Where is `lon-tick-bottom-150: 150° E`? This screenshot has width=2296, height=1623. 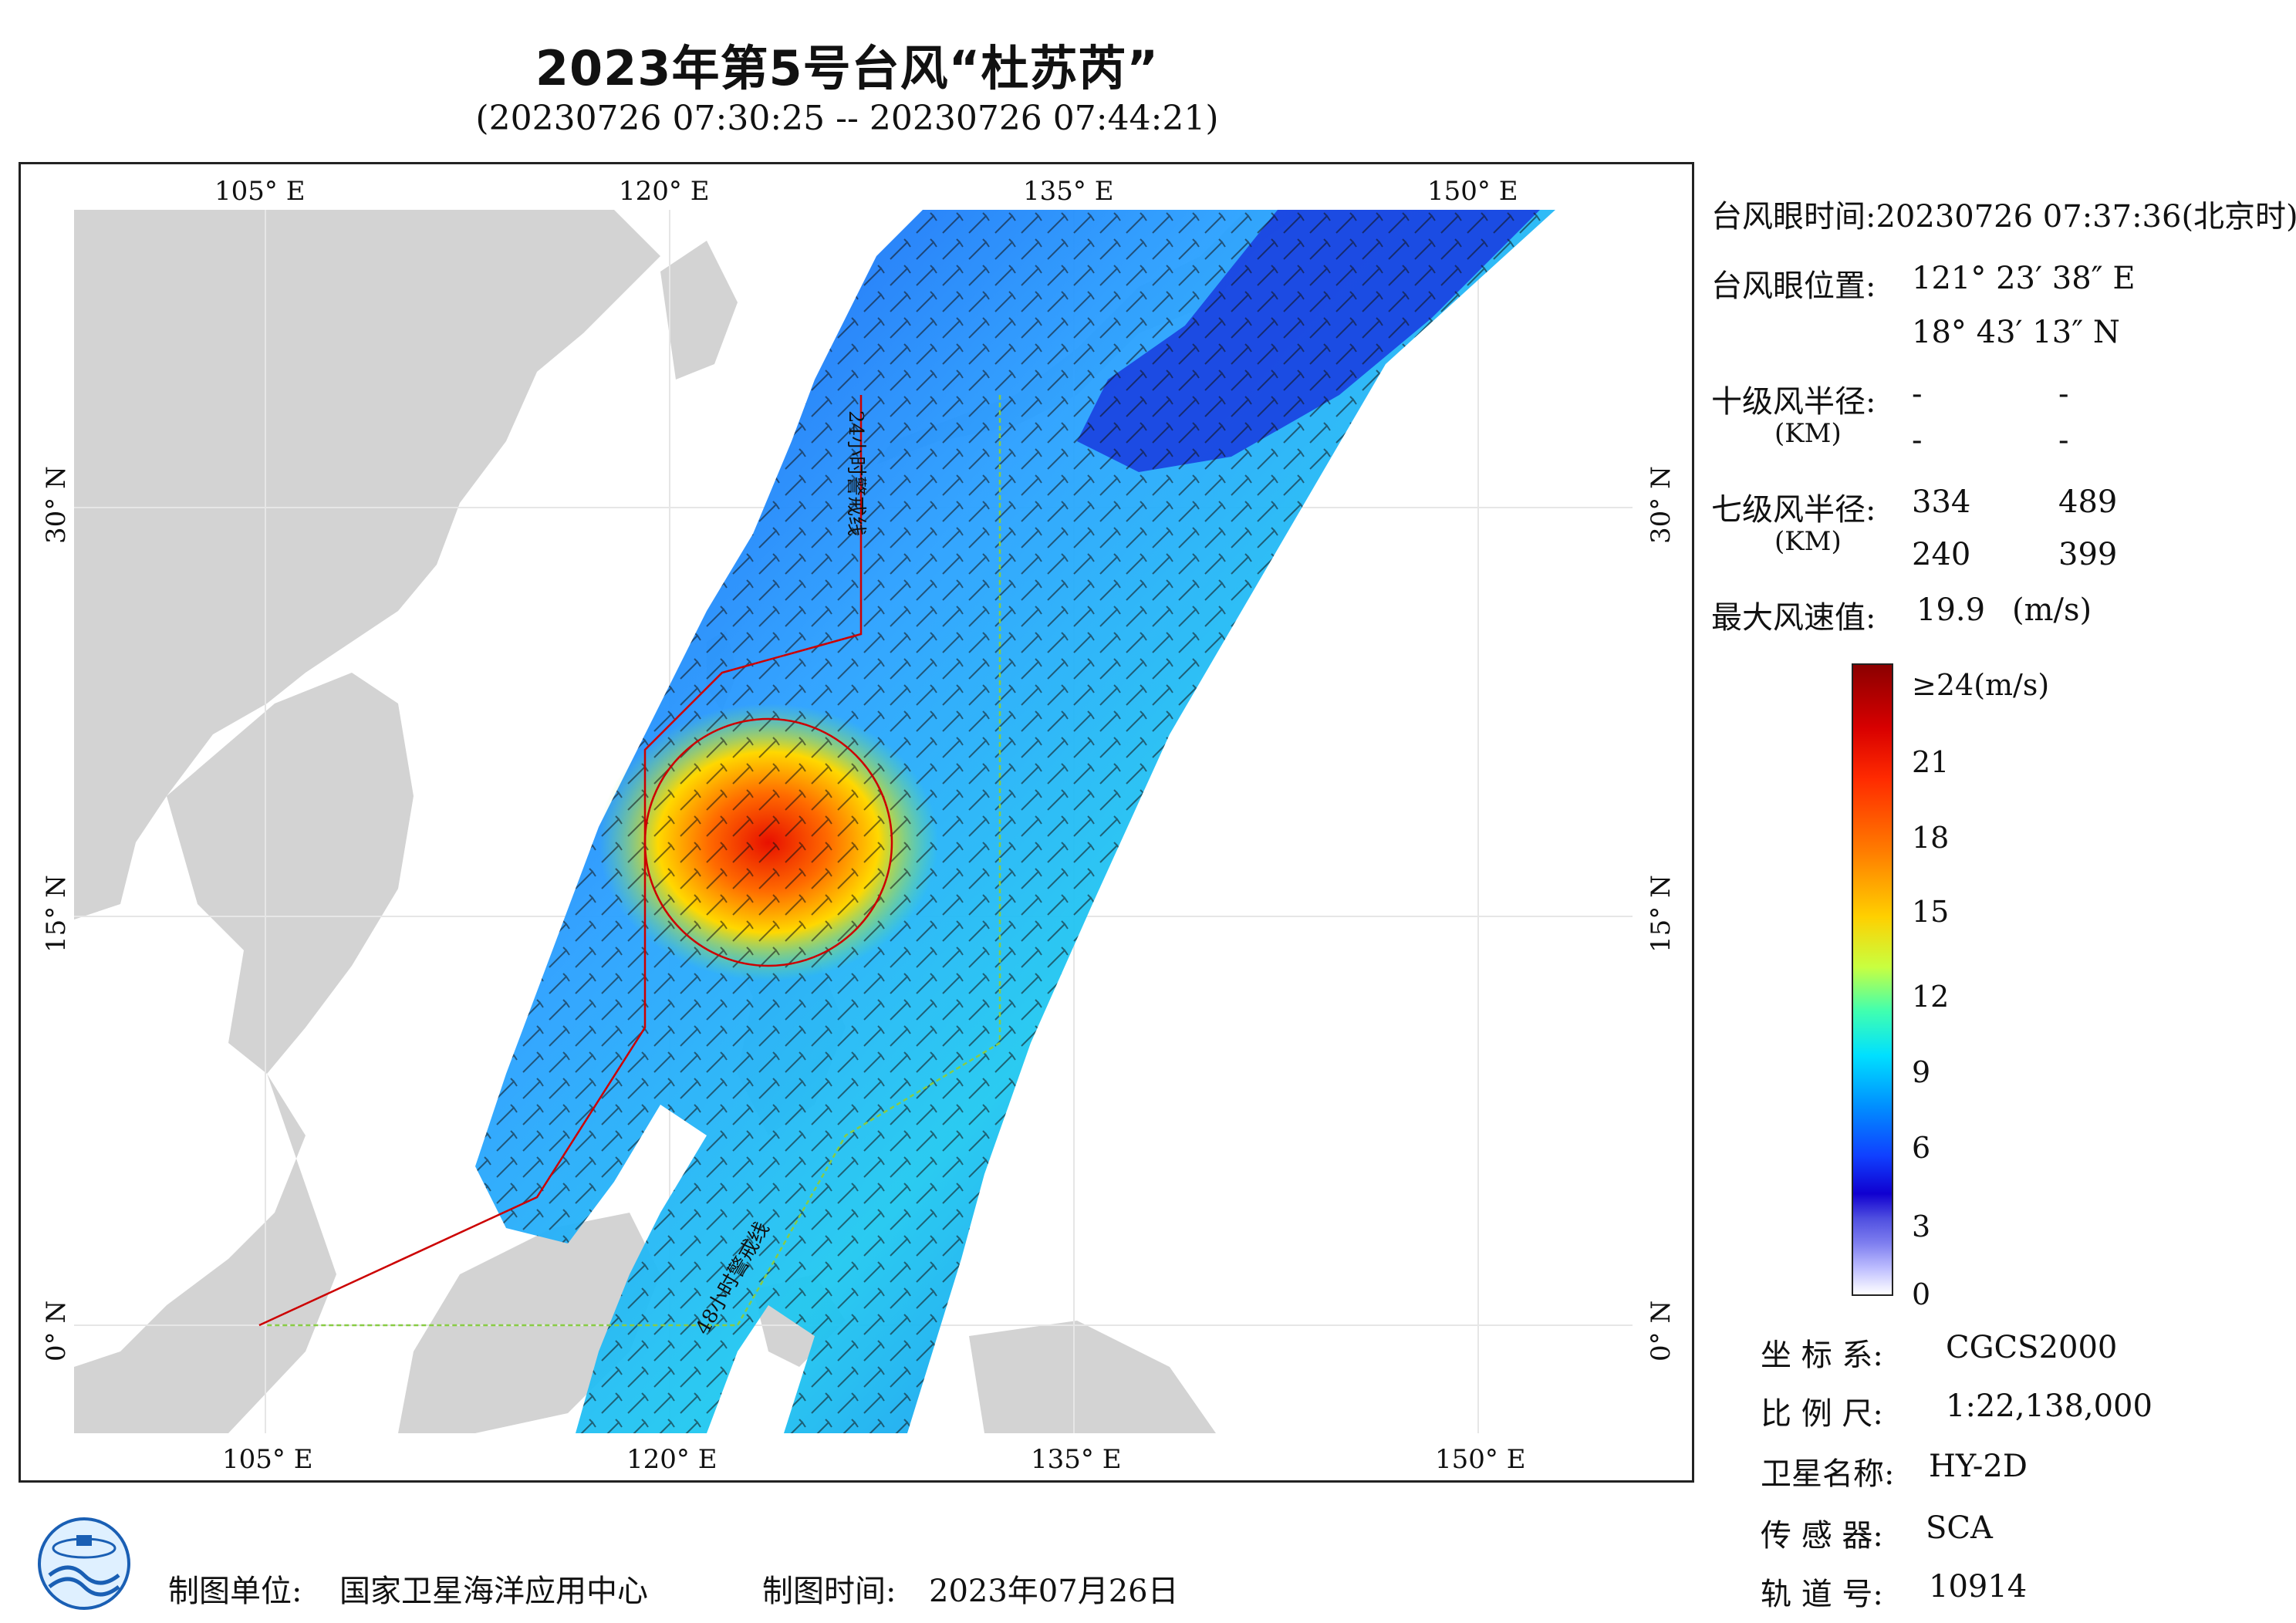
lon-tick-bottom-150: 150° E is located at coordinates (1480, 1459).